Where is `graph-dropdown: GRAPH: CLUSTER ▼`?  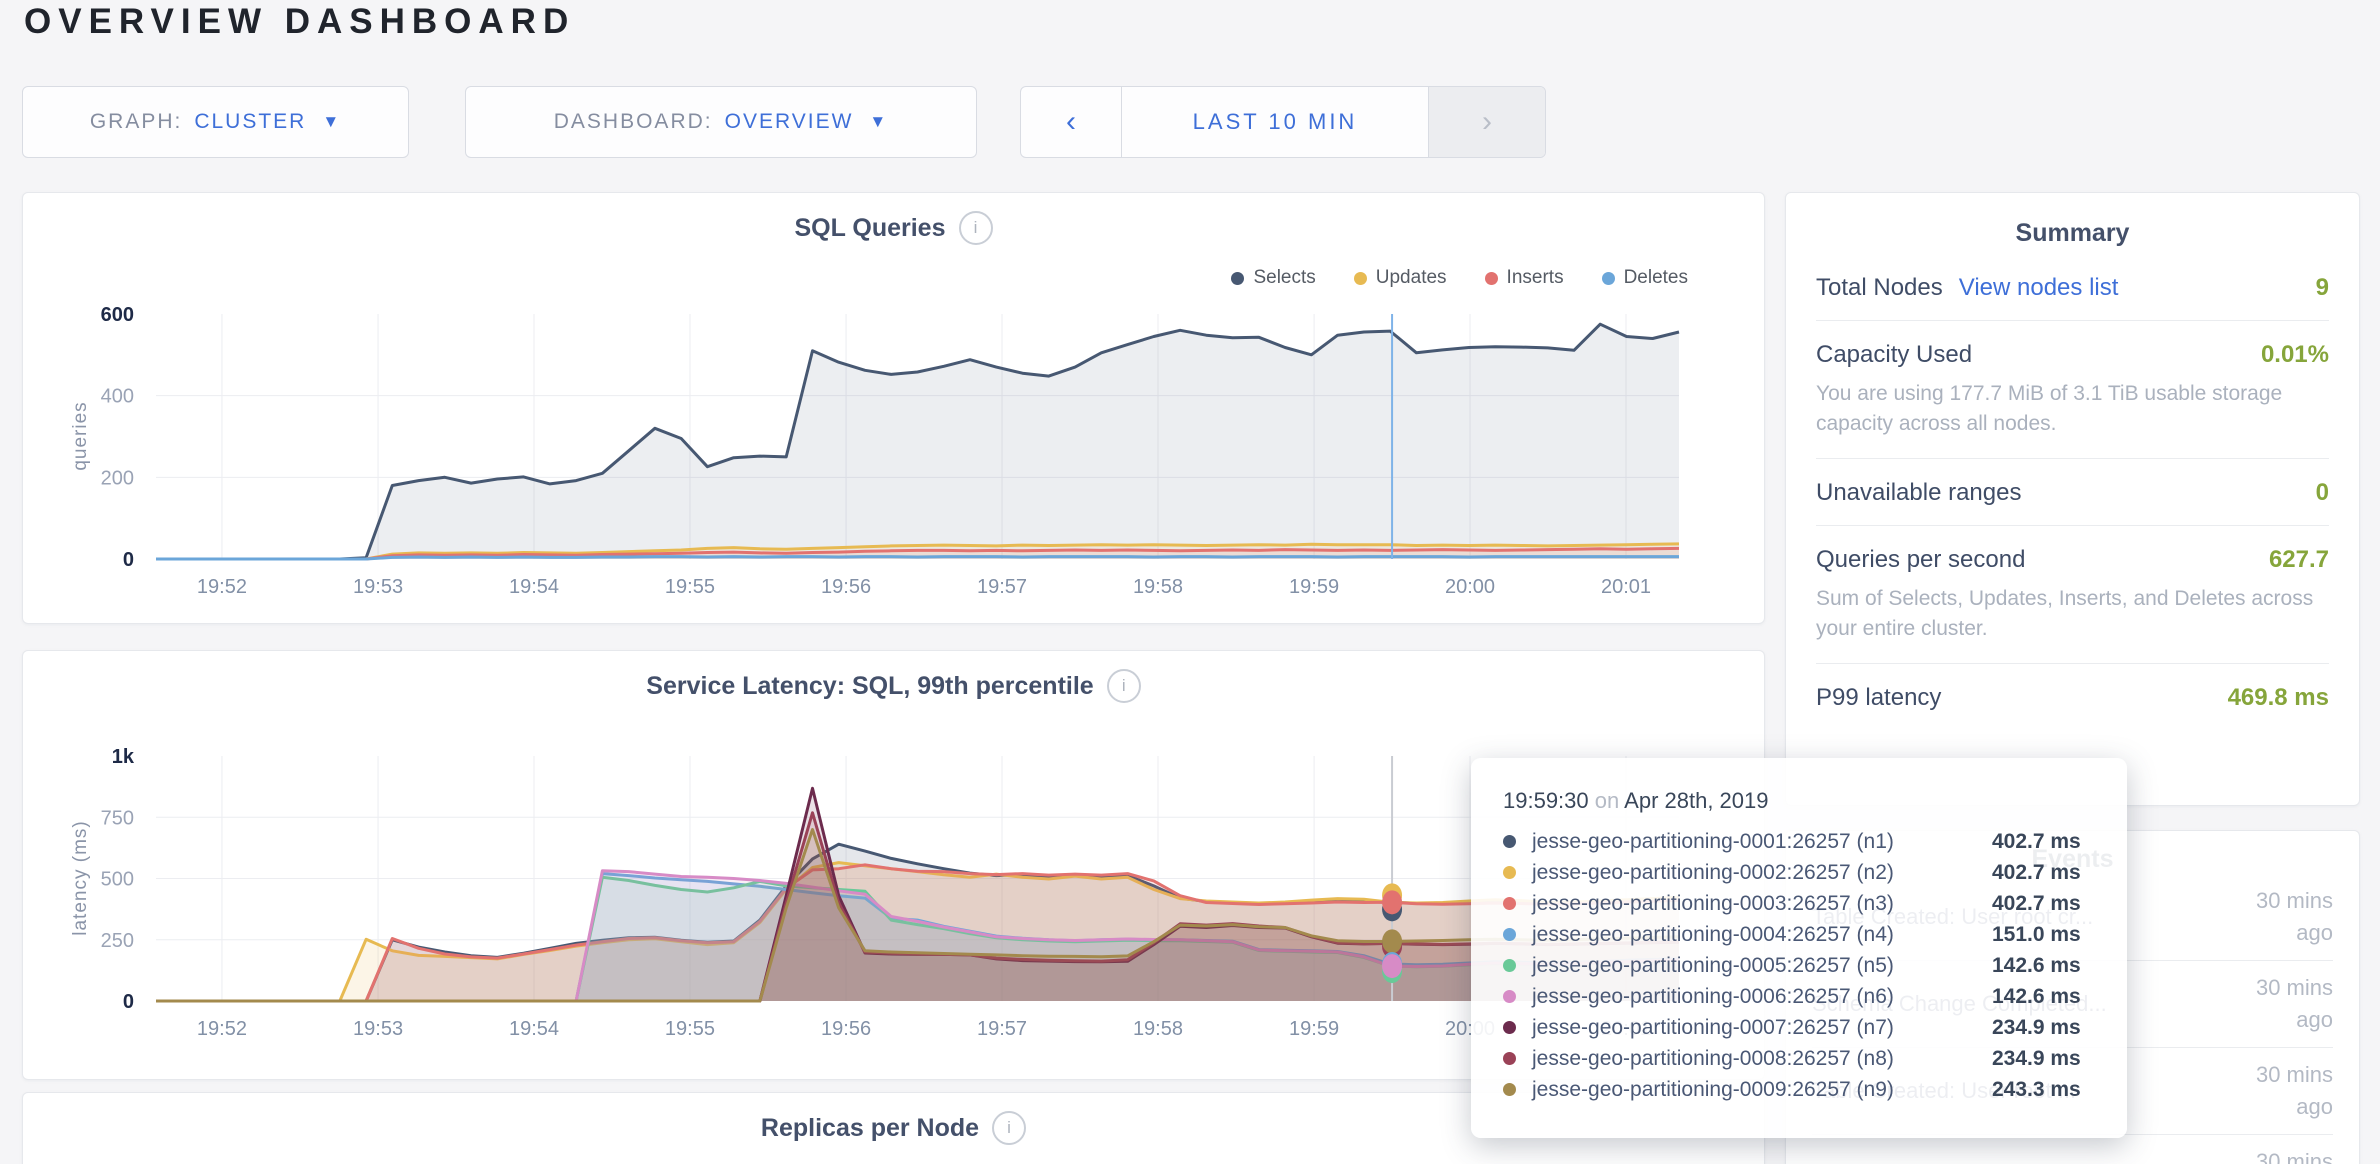
graph-dropdown: GRAPH: CLUSTER ▼ is located at coordinates (215, 122).